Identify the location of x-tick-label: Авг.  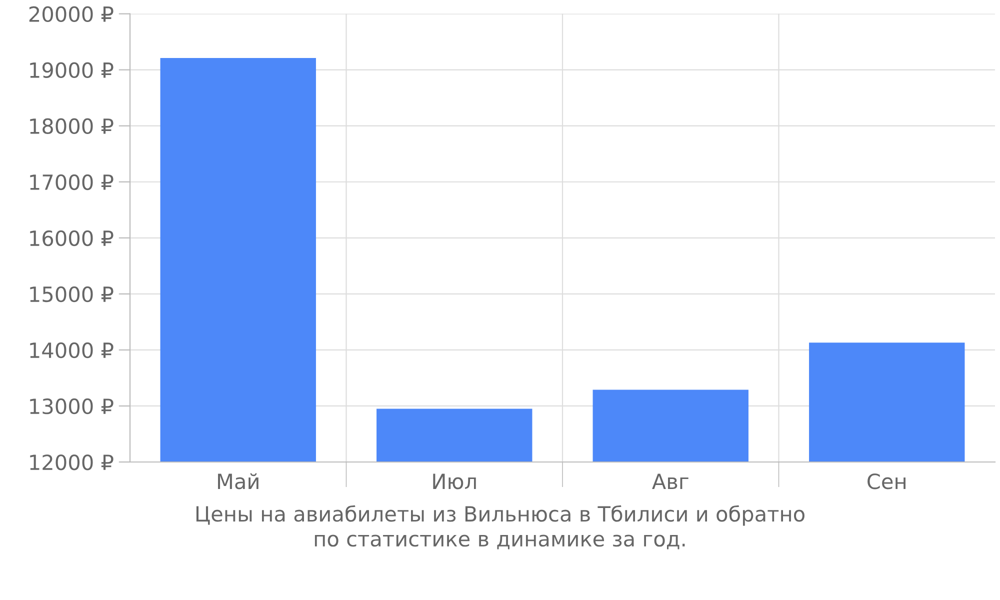
(670, 481).